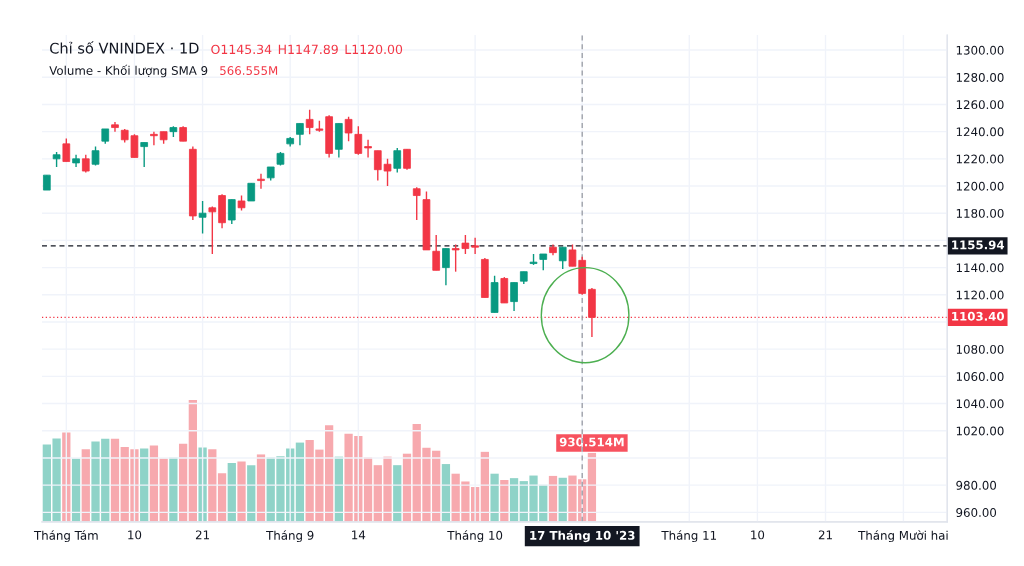  Describe the element at coordinates (128, 71) in the screenshot. I see `annotation: Volume - Khối lượng SMA 9` at that location.